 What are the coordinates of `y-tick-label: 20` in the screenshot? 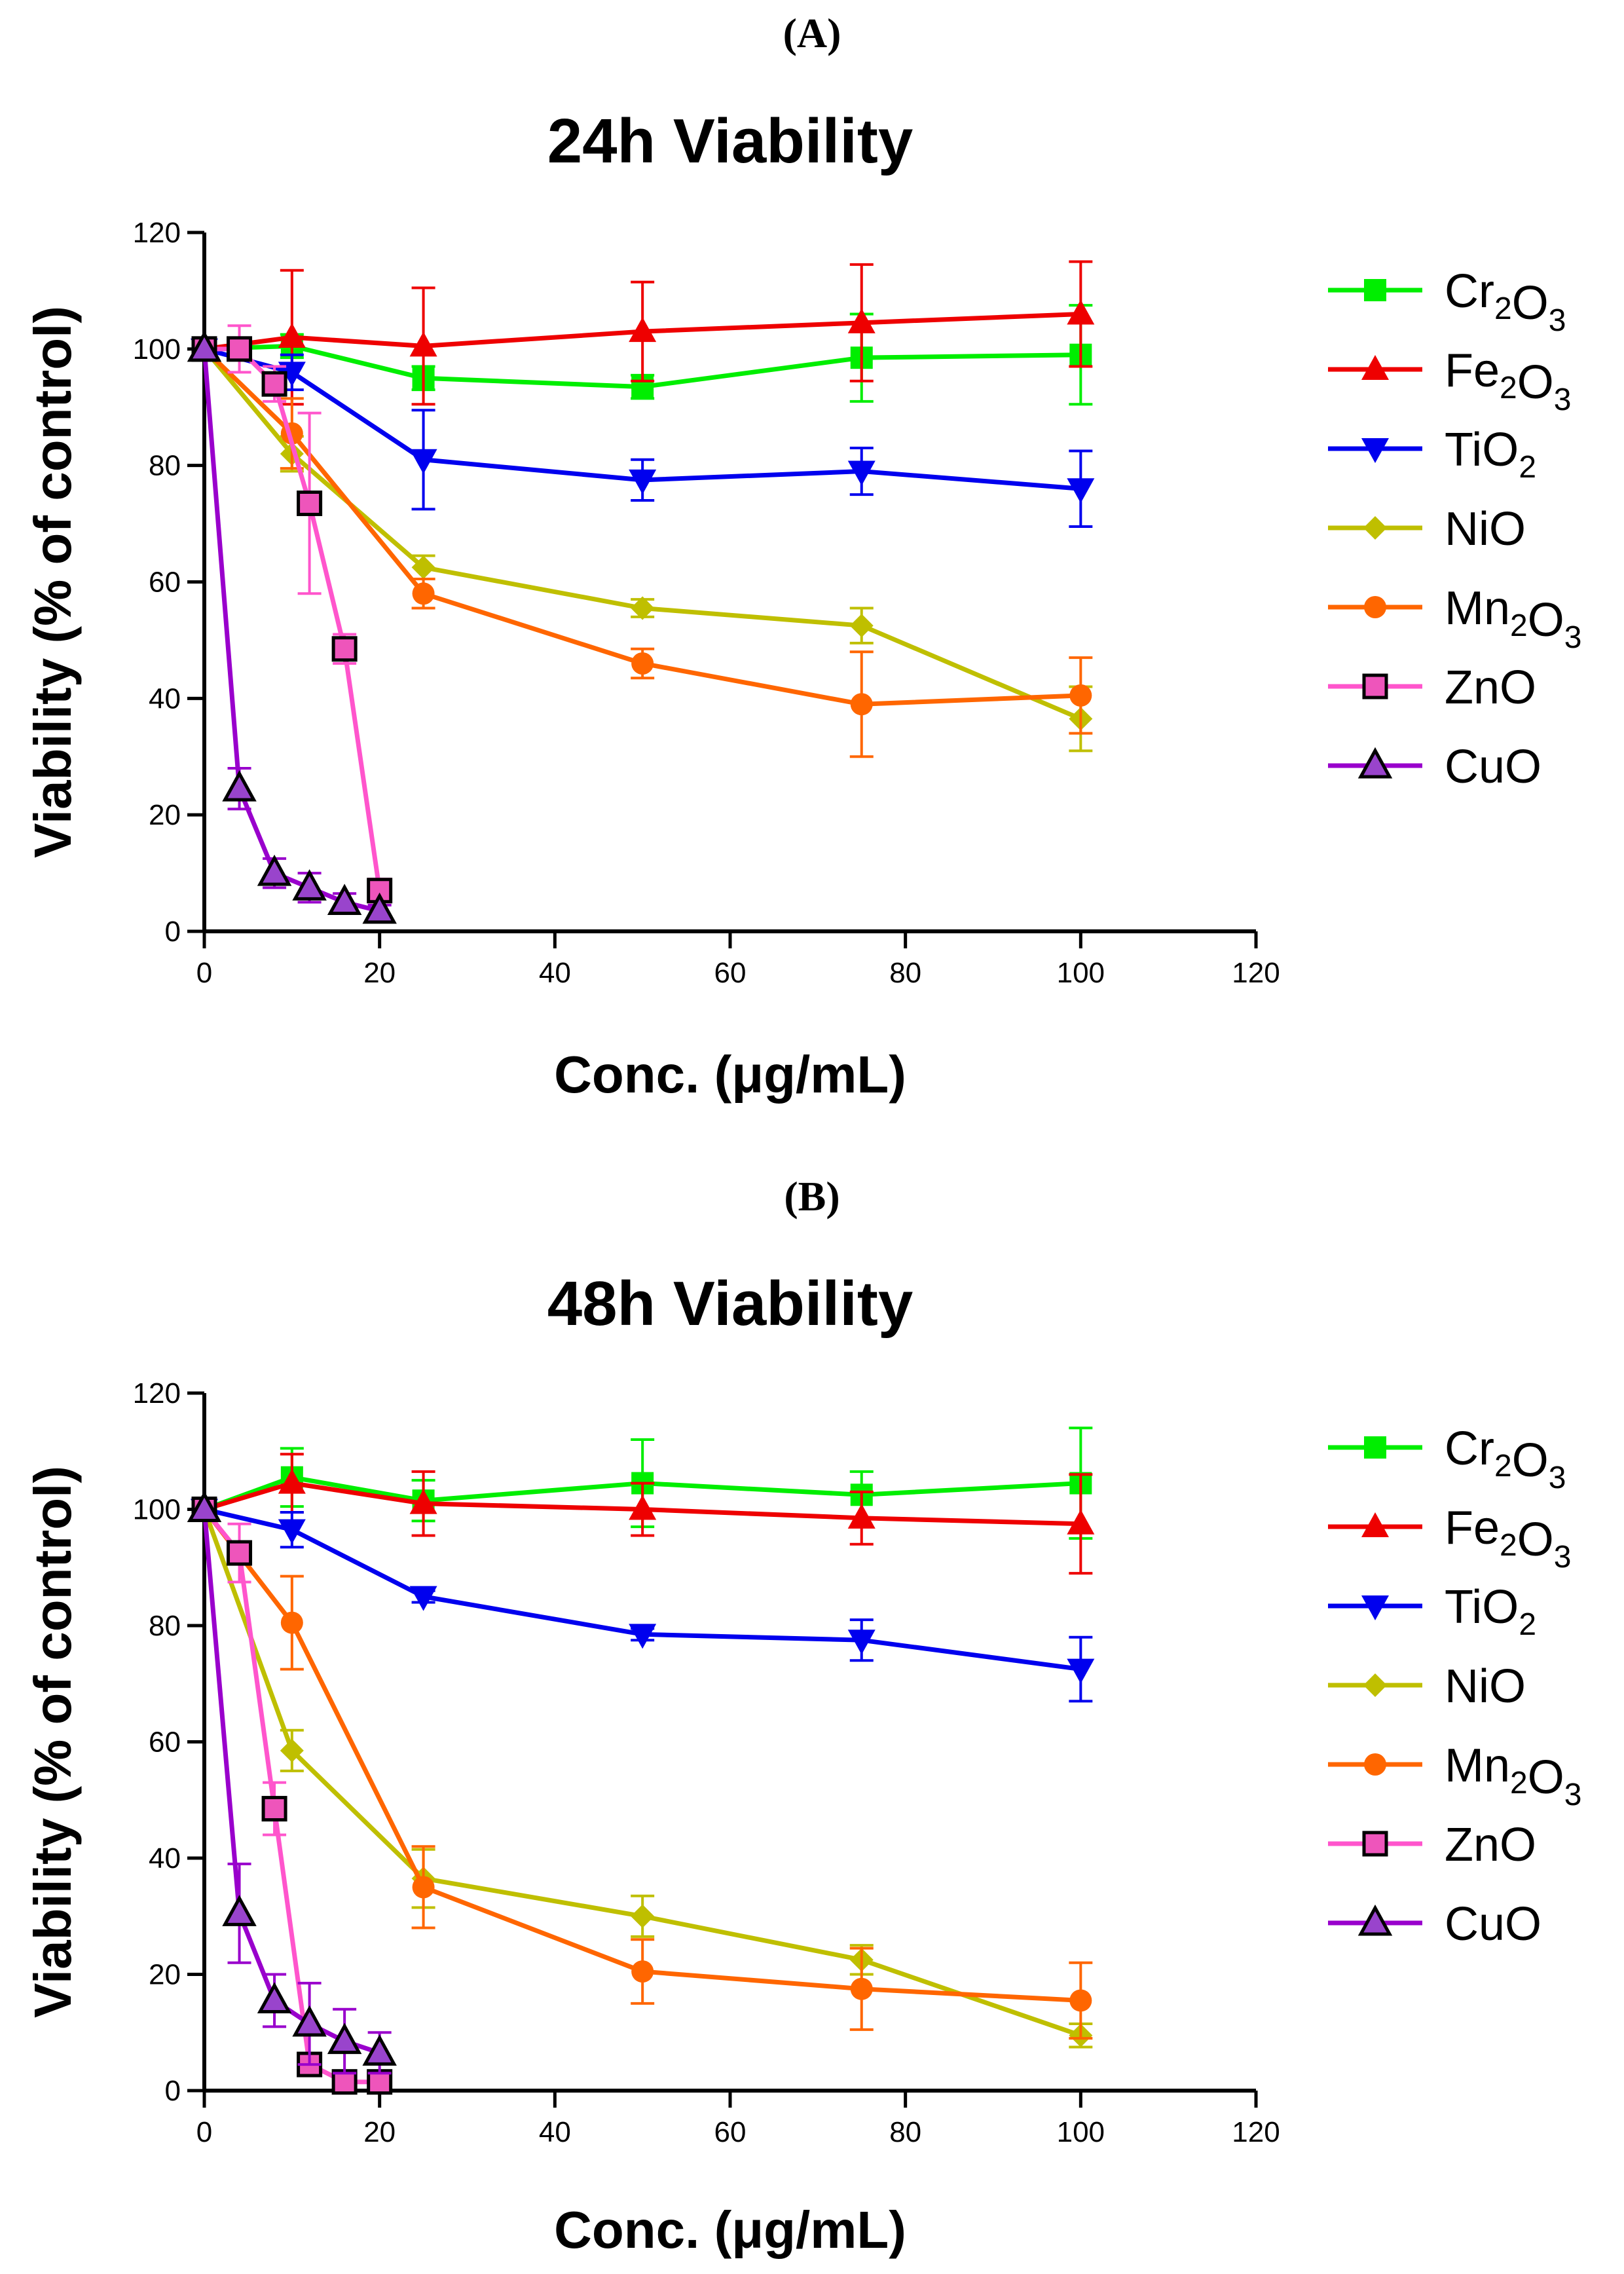 It's located at (165, 1975).